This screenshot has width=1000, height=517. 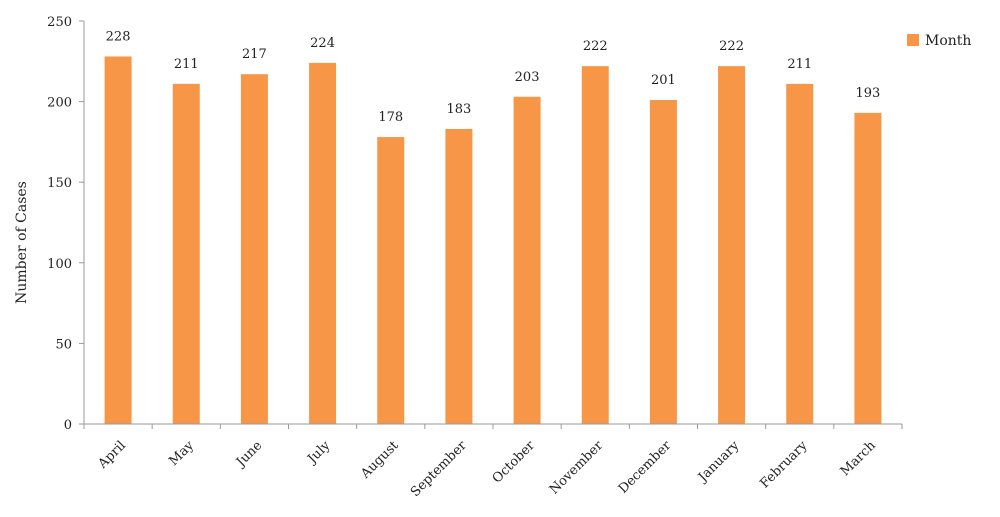 What do you see at coordinates (858, 458) in the screenshot?
I see `x-tick-label: March` at bounding box center [858, 458].